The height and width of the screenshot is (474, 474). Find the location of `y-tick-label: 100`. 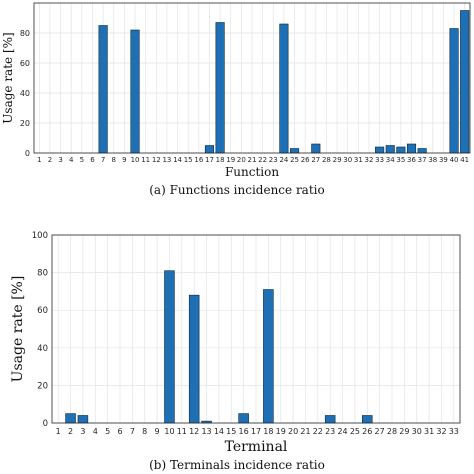

y-tick-label: 100 is located at coordinates (40, 236).